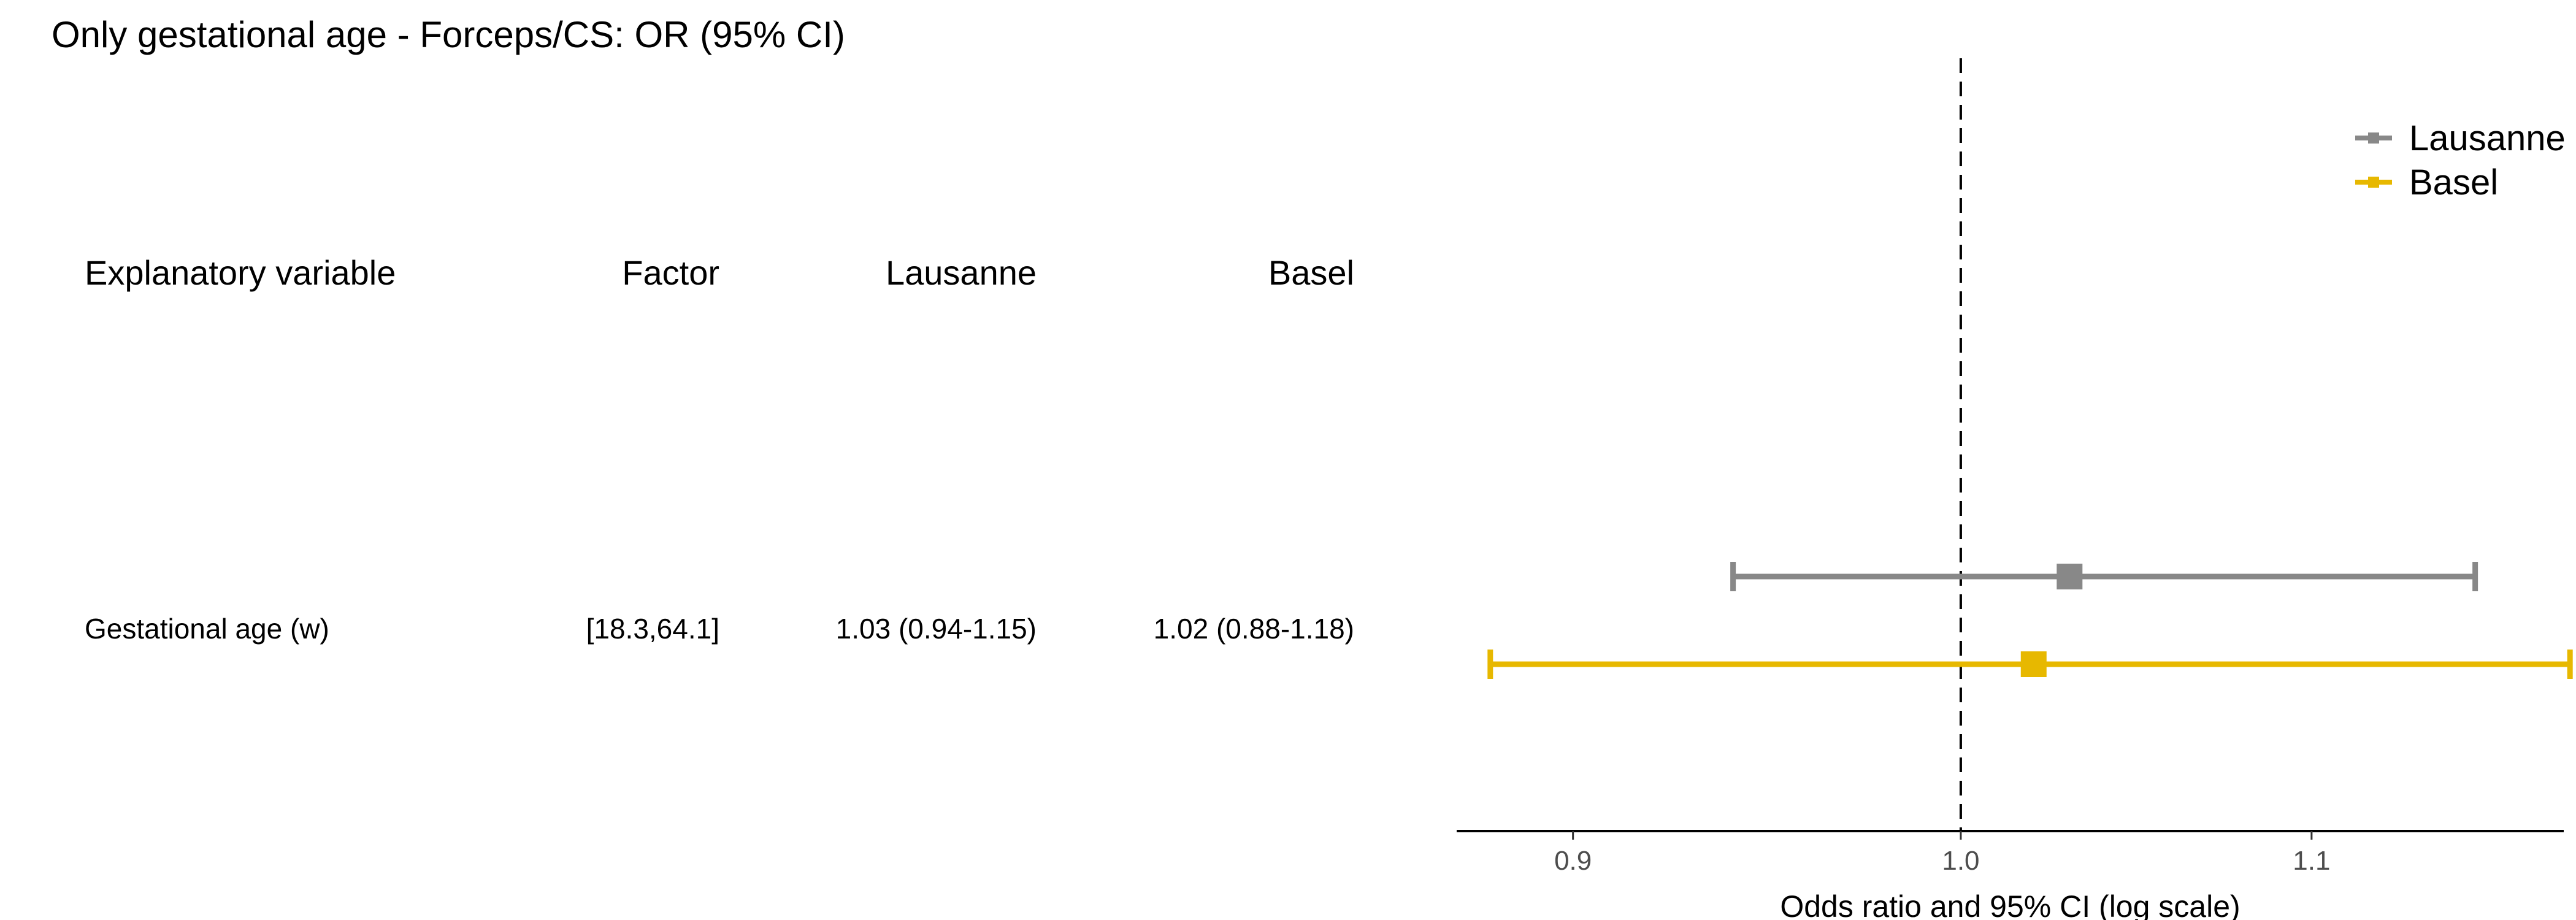  I want to click on legend-marker-basel, so click(2373, 182).